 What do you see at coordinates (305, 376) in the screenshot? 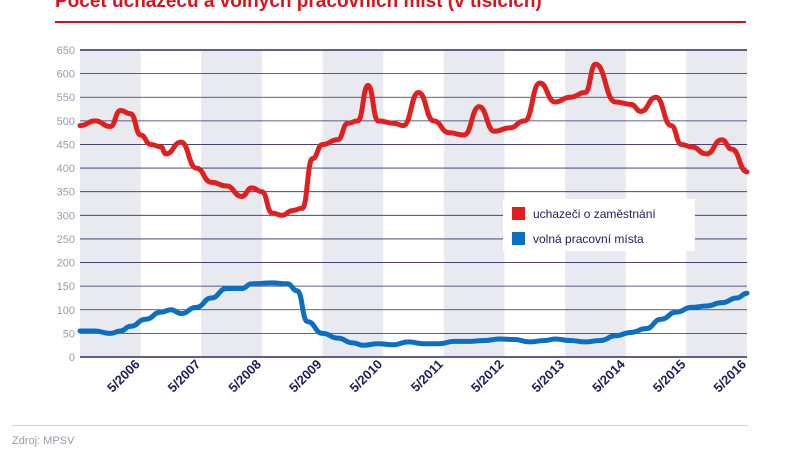
I see `x-tick-label: 5/2009` at bounding box center [305, 376].